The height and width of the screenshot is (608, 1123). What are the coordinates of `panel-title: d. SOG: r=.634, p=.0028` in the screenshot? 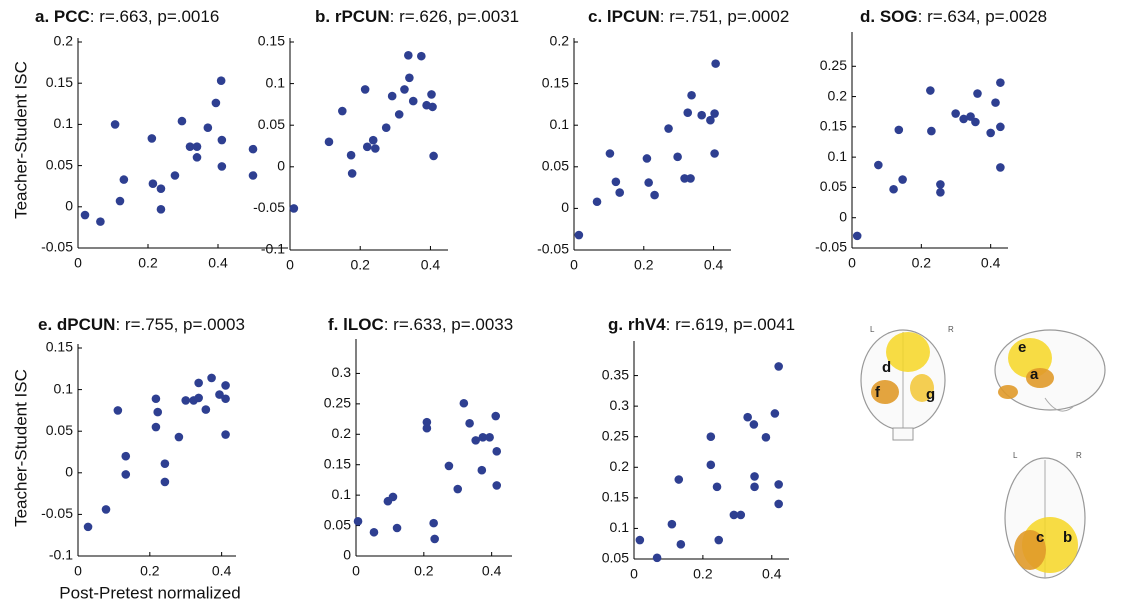 It's located at (953, 16).